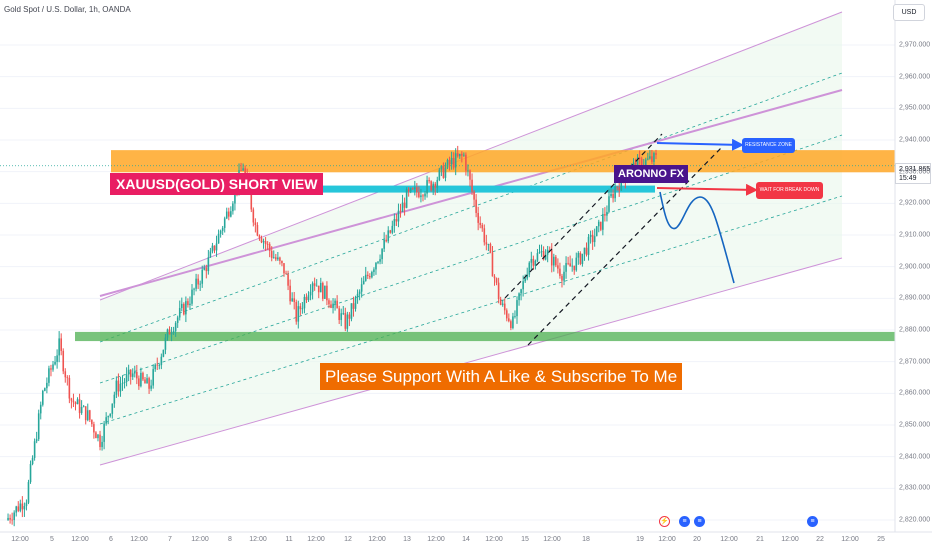 This screenshot has width=932, height=550. What do you see at coordinates (768, 145) in the screenshot?
I see `resistance-zone-label: RESISTANCE ZONE` at bounding box center [768, 145].